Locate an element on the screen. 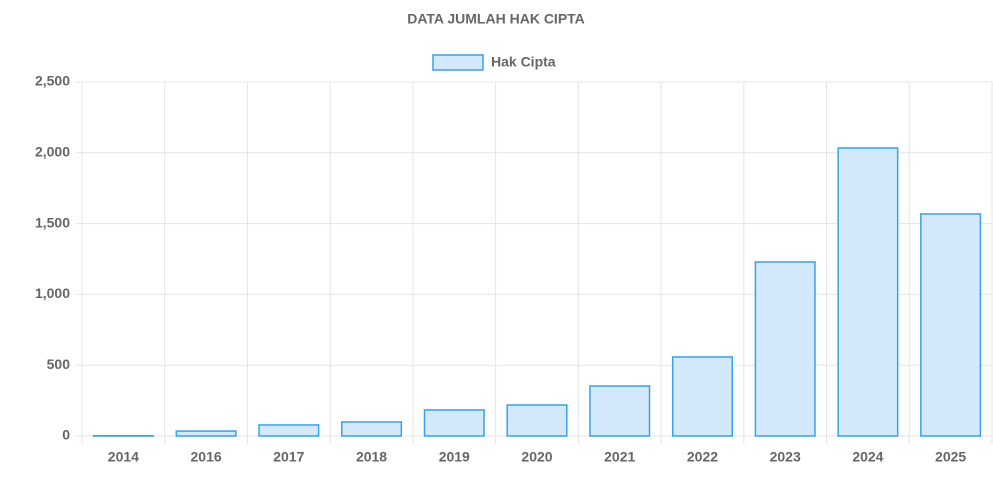 This screenshot has height=500, width=993. y-tick-label: 500 is located at coordinates (59, 364).